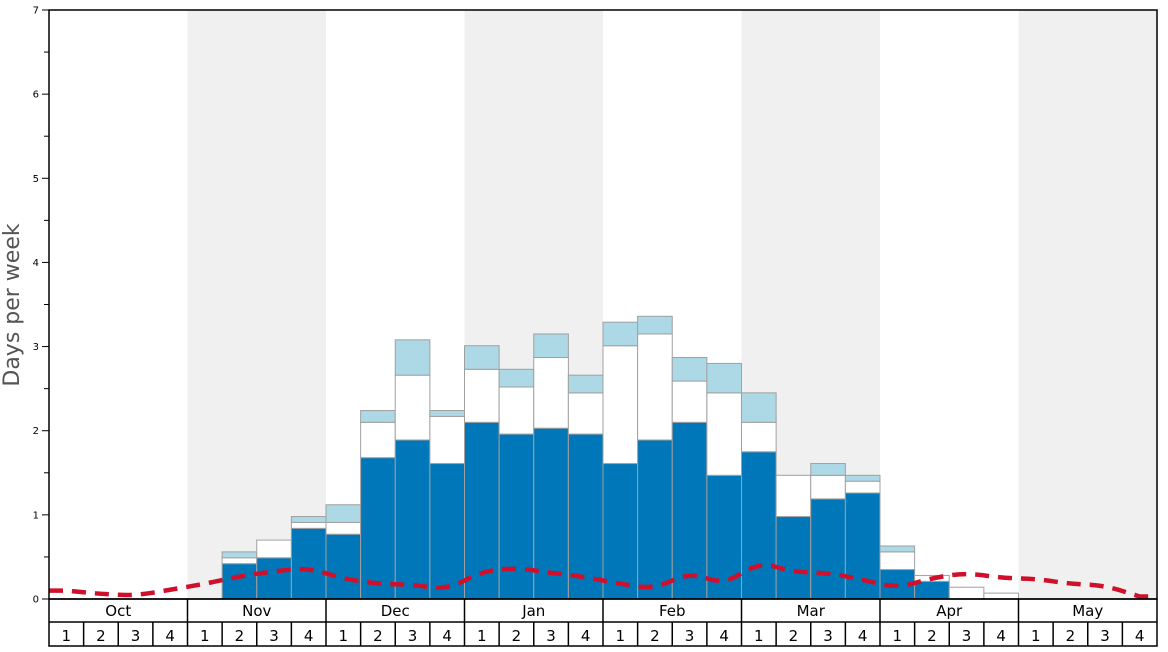 Image resolution: width=1168 pixels, height=652 pixels. I want to click on month-label-jan: Jan, so click(533, 611).